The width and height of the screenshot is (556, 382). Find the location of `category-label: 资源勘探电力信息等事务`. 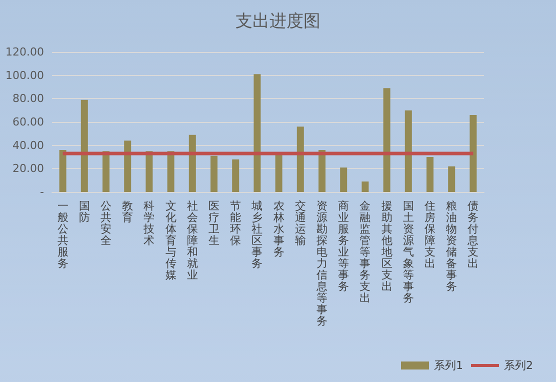

category-label: 资源勘探电力信息等事务 is located at coordinates (322, 263).